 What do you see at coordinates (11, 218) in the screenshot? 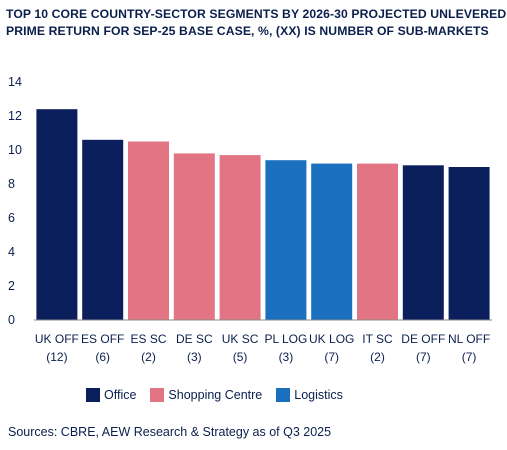
I see `y-tick-label: 6` at bounding box center [11, 218].